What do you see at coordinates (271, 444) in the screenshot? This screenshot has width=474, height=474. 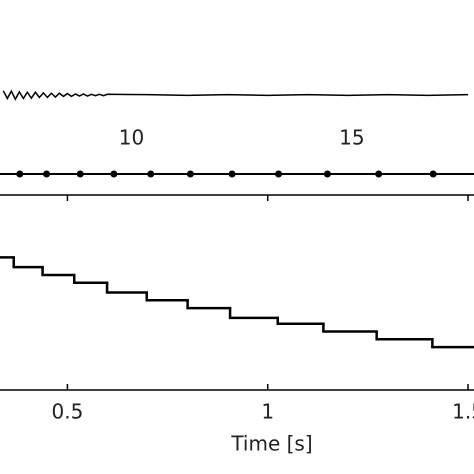 I see `x-axis-label: Time [s]` at bounding box center [271, 444].